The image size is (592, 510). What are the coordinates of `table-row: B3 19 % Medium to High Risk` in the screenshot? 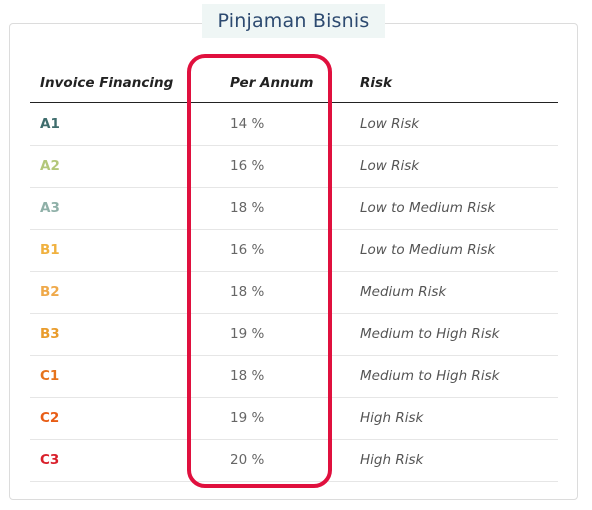 It's located at (294, 334).